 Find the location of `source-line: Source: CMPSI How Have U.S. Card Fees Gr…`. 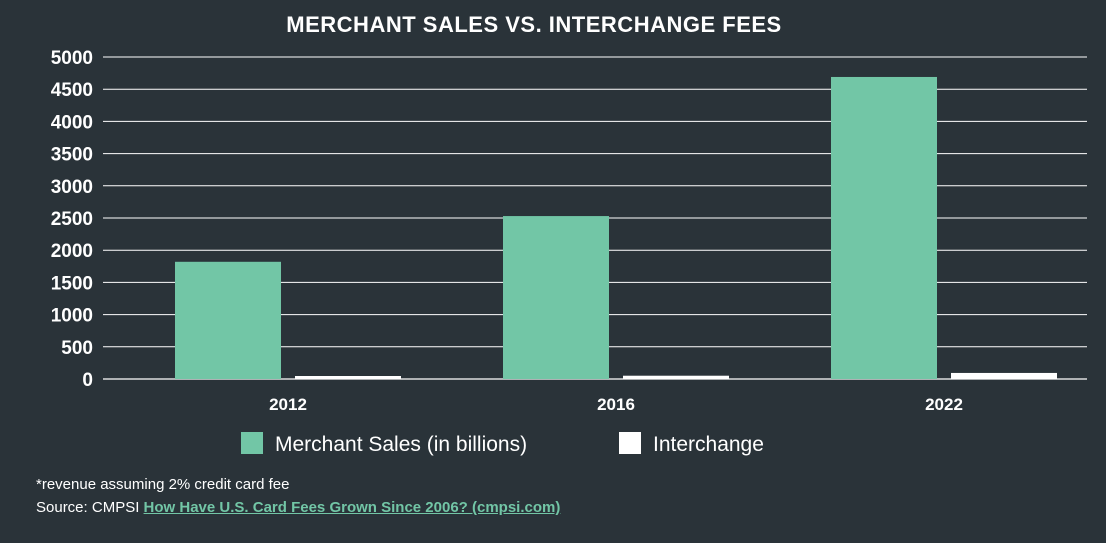

source-line: Source: CMPSI How Have U.S. Card Fees Gr… is located at coordinates (298, 507).